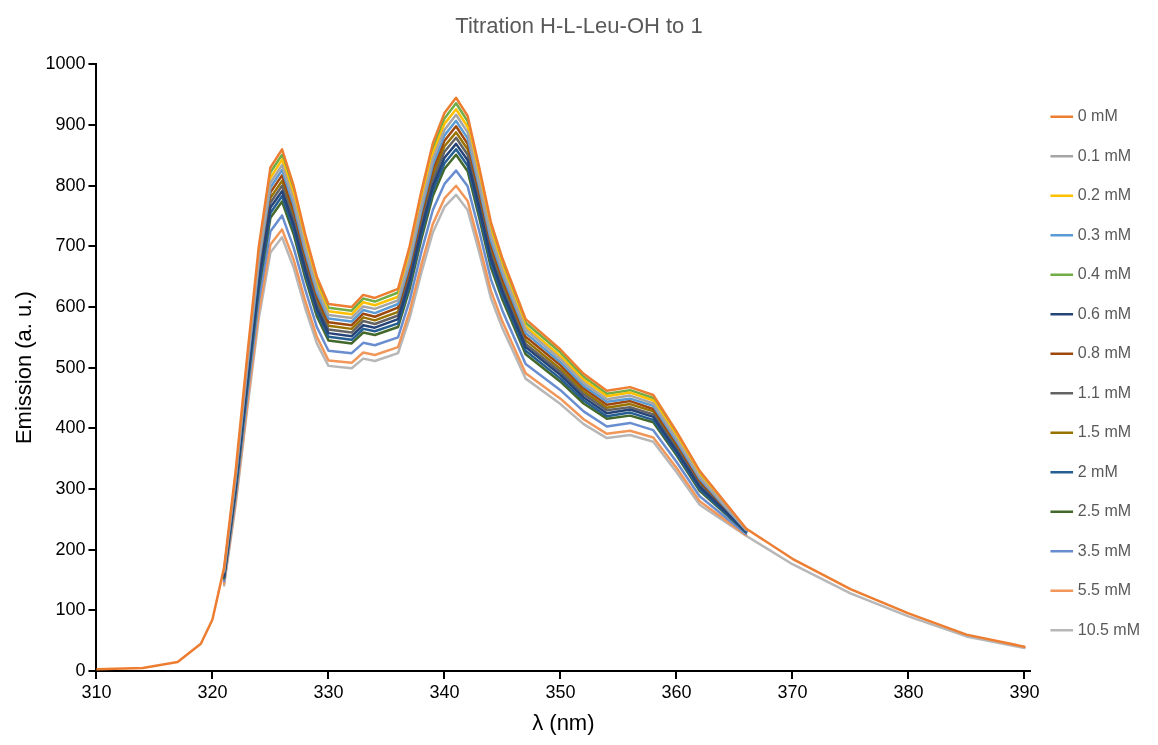 The image size is (1158, 745). I want to click on y-tick-label: 1000, so click(65, 63).